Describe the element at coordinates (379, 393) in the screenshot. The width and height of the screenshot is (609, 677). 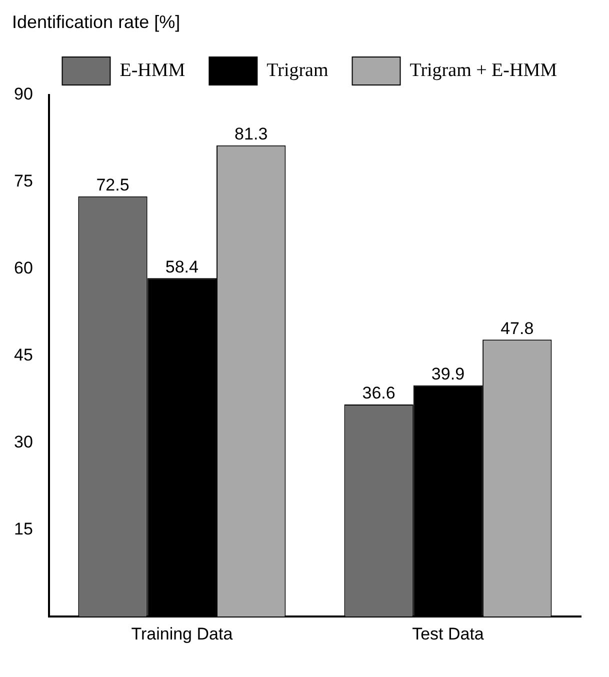
I see `data-label: 36.6` at that location.